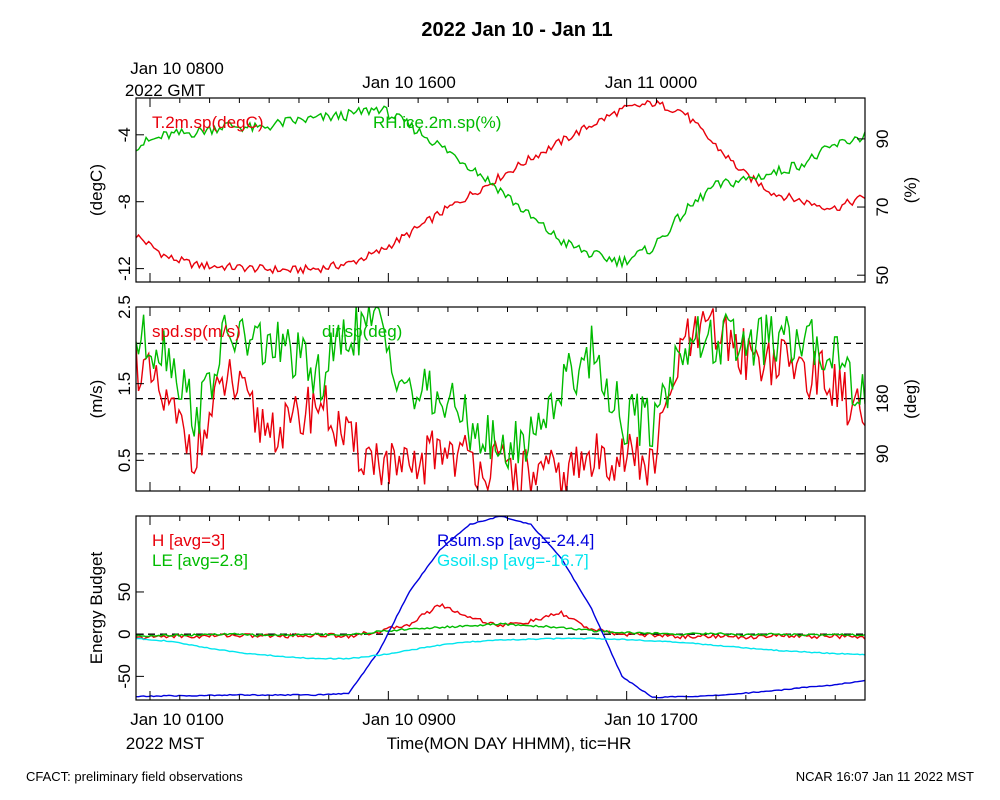 This screenshot has height=800, width=1000. I want to click on legend-rsum: Rsum.sp [avg=-24.4], so click(515, 540).